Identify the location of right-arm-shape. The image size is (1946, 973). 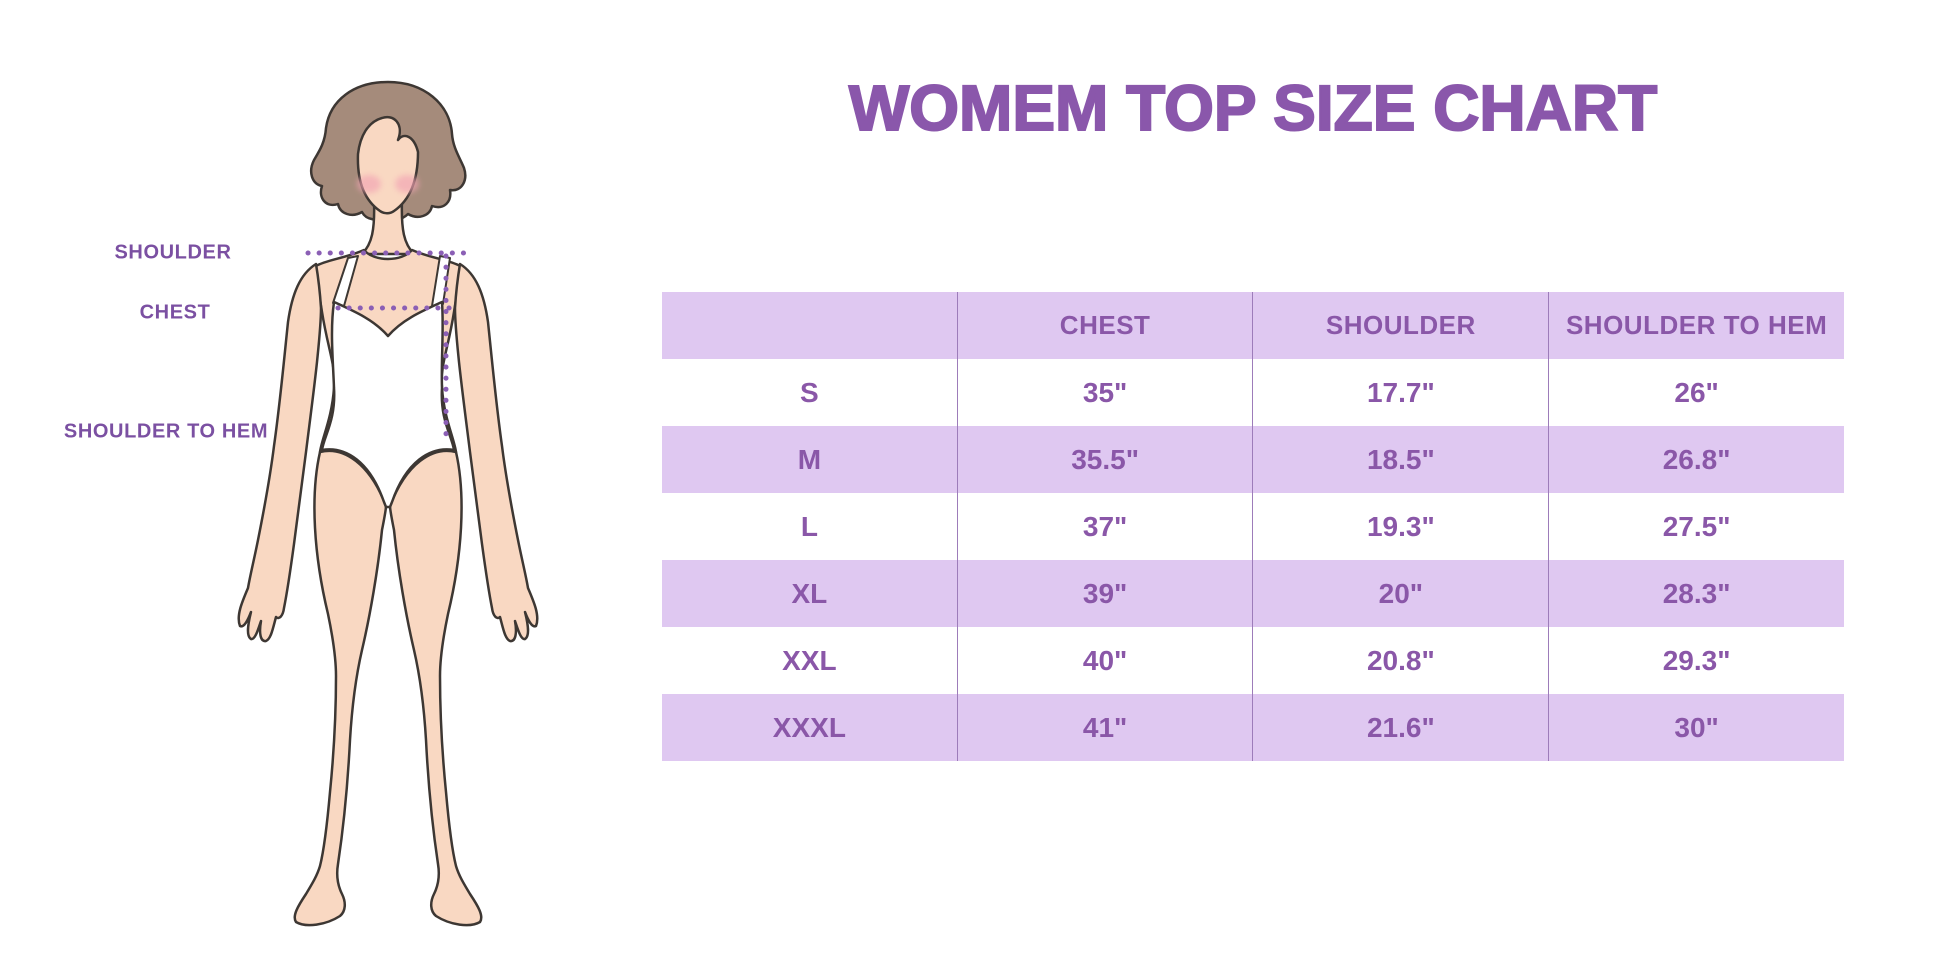
(496, 452).